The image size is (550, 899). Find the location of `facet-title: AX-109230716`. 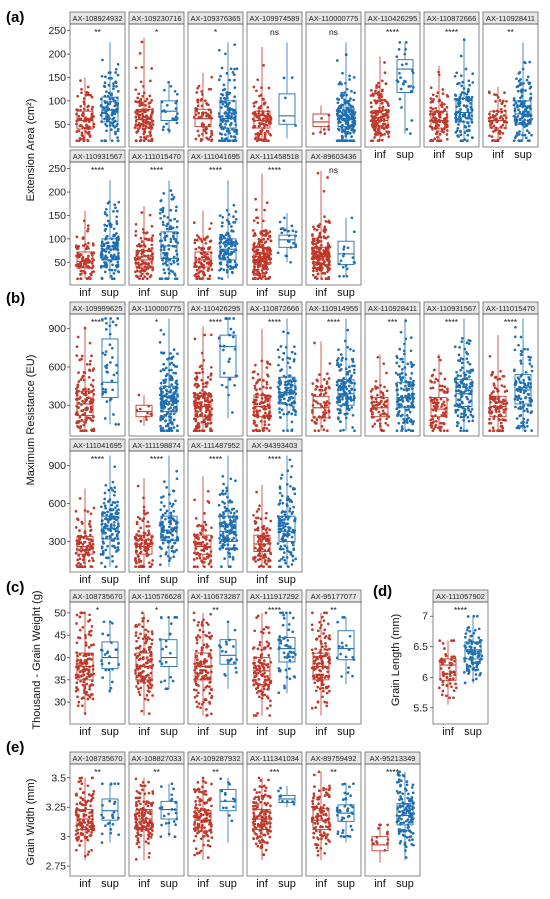

facet-title: AX-109230716 is located at coordinates (156, 18).